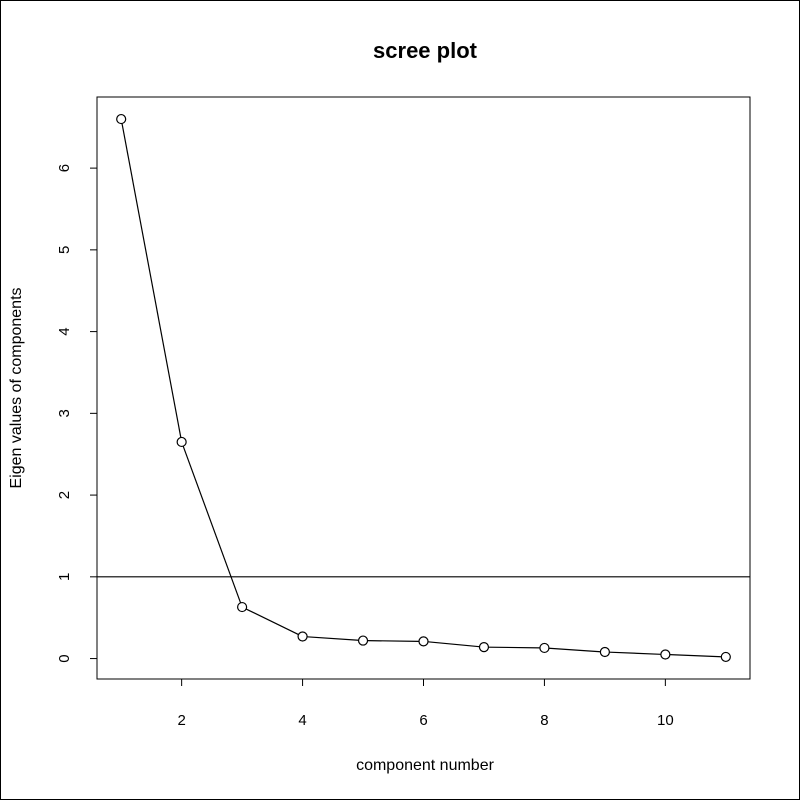 The image size is (800, 800). Describe the element at coordinates (64, 331) in the screenshot. I see `y-tick-label: 4` at that location.